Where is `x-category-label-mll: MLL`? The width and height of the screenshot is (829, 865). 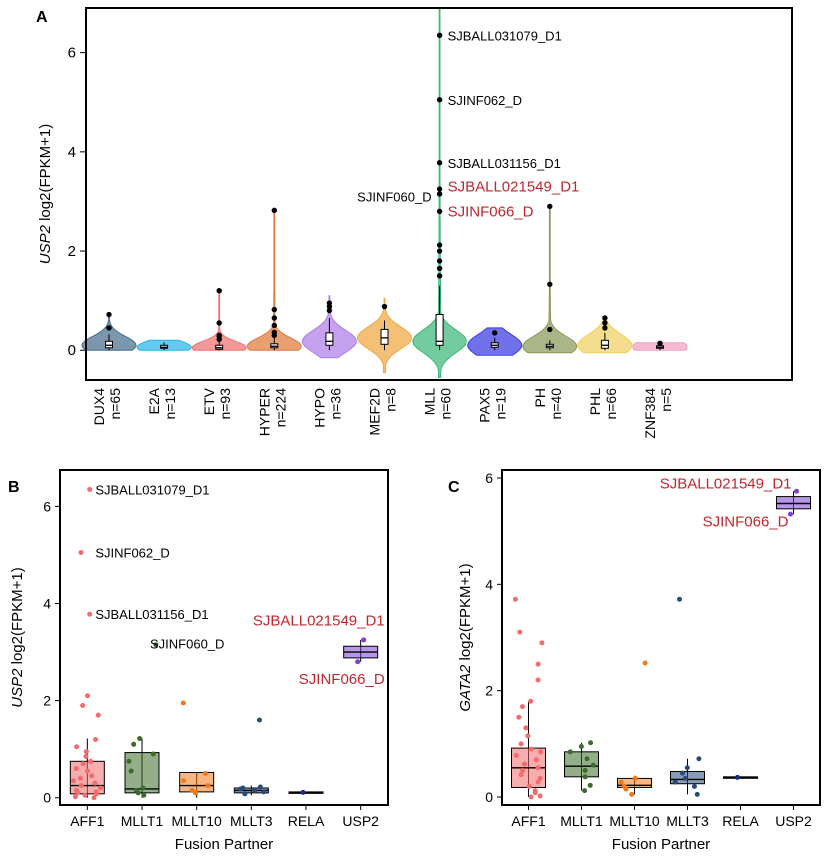
x-category-label-mll: MLL is located at coordinates (430, 401).